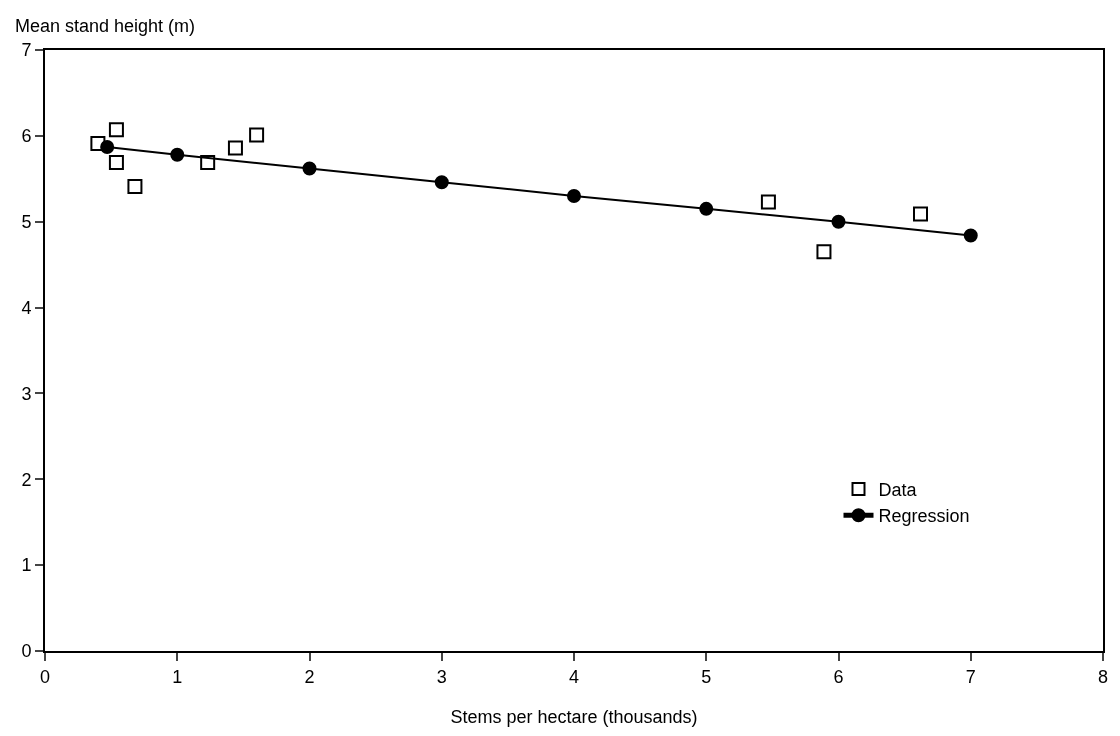  I want to click on y-tick-label: 2, so click(26, 479).